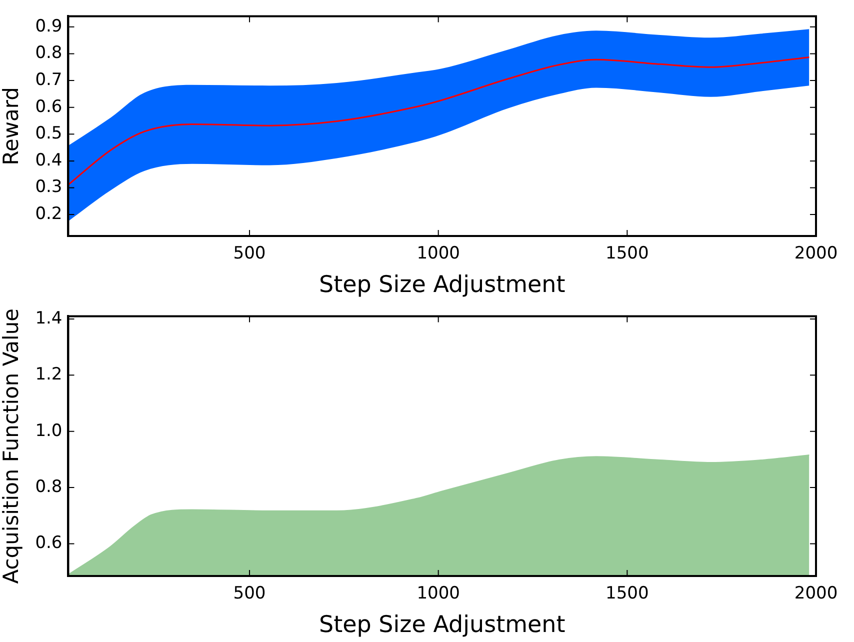 This screenshot has height=642, width=854. Describe the element at coordinates (12, 126) in the screenshot. I see `y-axis-title: Reward` at that location.